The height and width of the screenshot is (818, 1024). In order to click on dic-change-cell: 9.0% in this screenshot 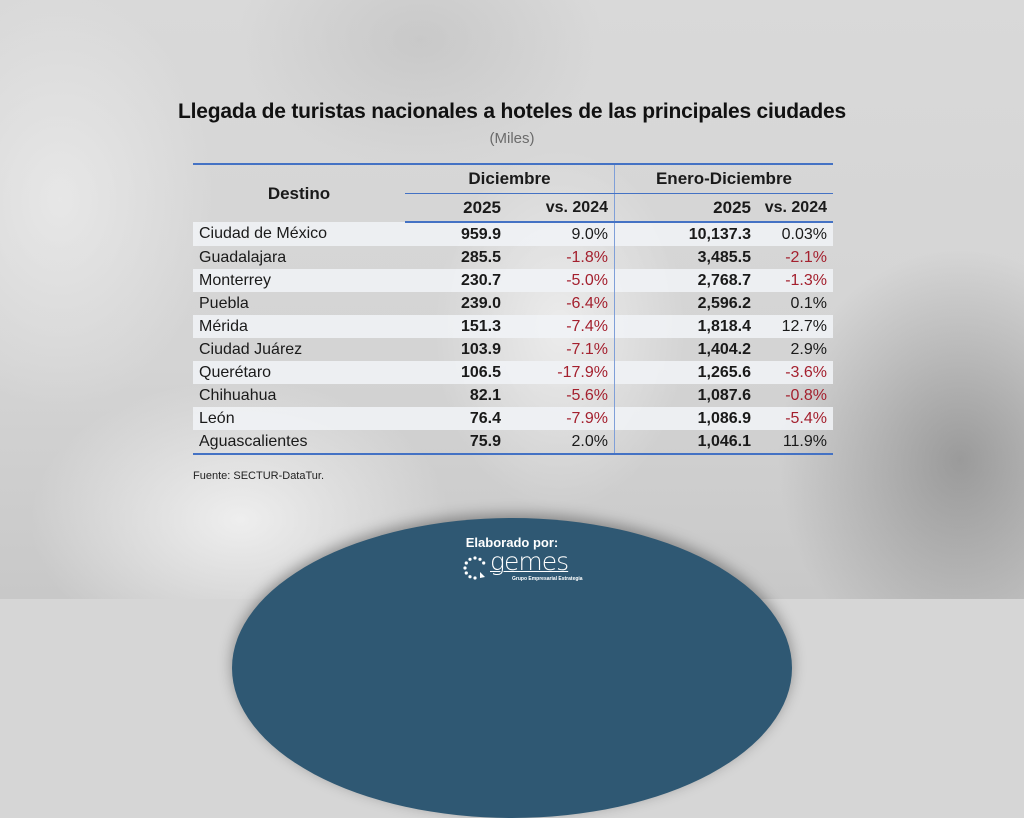, I will do `click(561, 234)`.